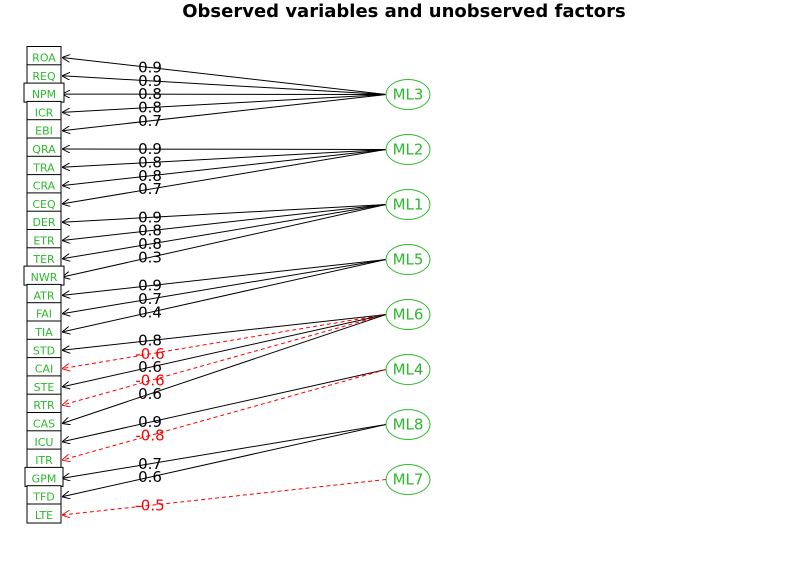 This screenshot has width=809, height=564. I want to click on variable-label: NWR, so click(44, 277).